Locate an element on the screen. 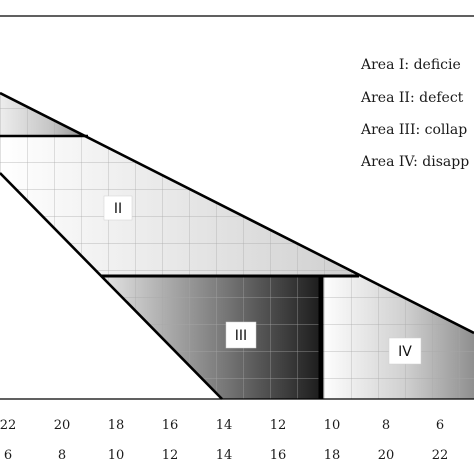 The width and height of the screenshot is (474, 474). svg-text: II is located at coordinates (118, 209).